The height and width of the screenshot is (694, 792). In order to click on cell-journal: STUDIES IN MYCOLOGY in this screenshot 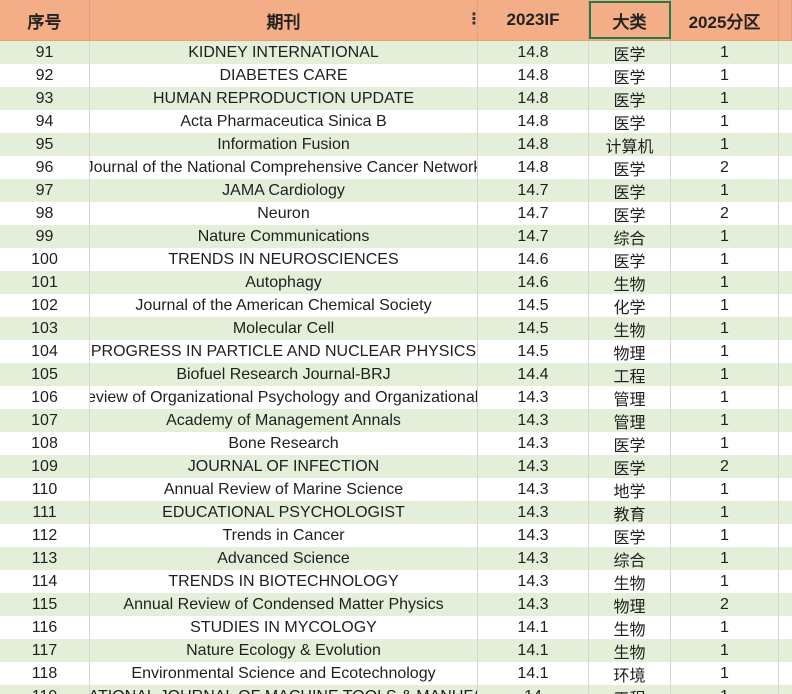, I will do `click(284, 627)`.